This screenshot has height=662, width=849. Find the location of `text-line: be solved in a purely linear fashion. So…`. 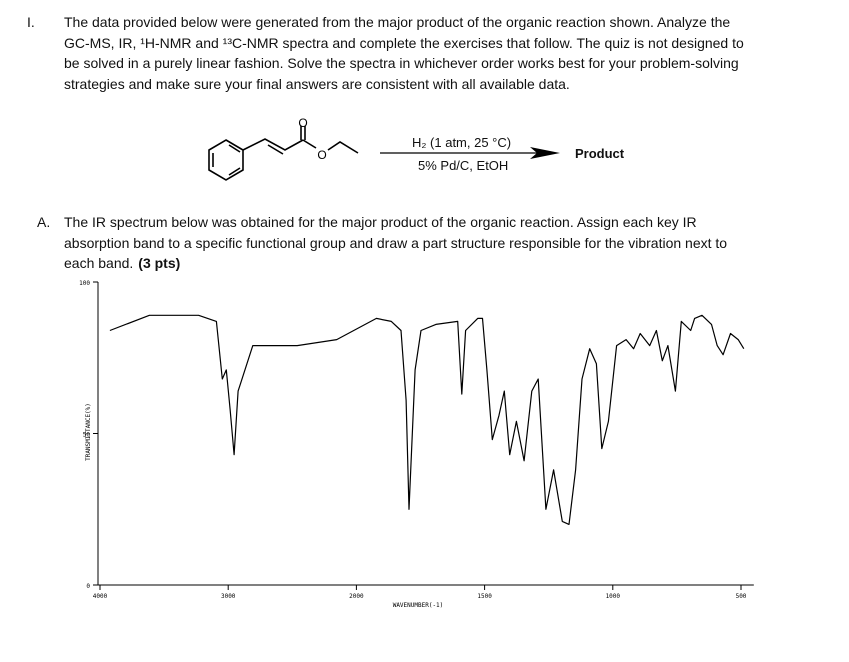

text-line: be solved in a purely linear fashion. So… is located at coordinates (401, 63).